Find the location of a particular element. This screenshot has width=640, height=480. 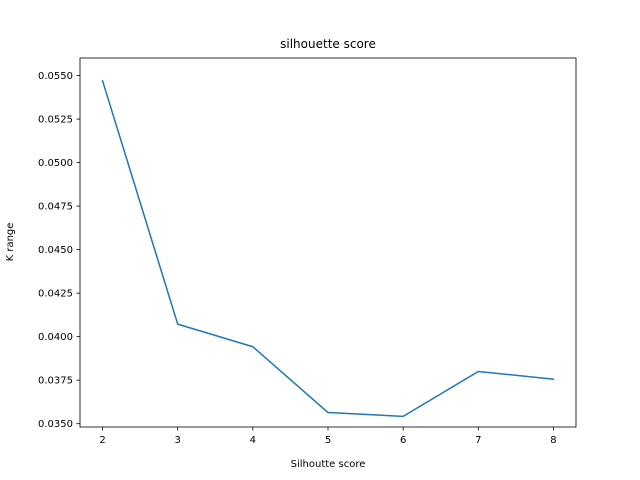

x-tick-label: 4 is located at coordinates (253, 440).